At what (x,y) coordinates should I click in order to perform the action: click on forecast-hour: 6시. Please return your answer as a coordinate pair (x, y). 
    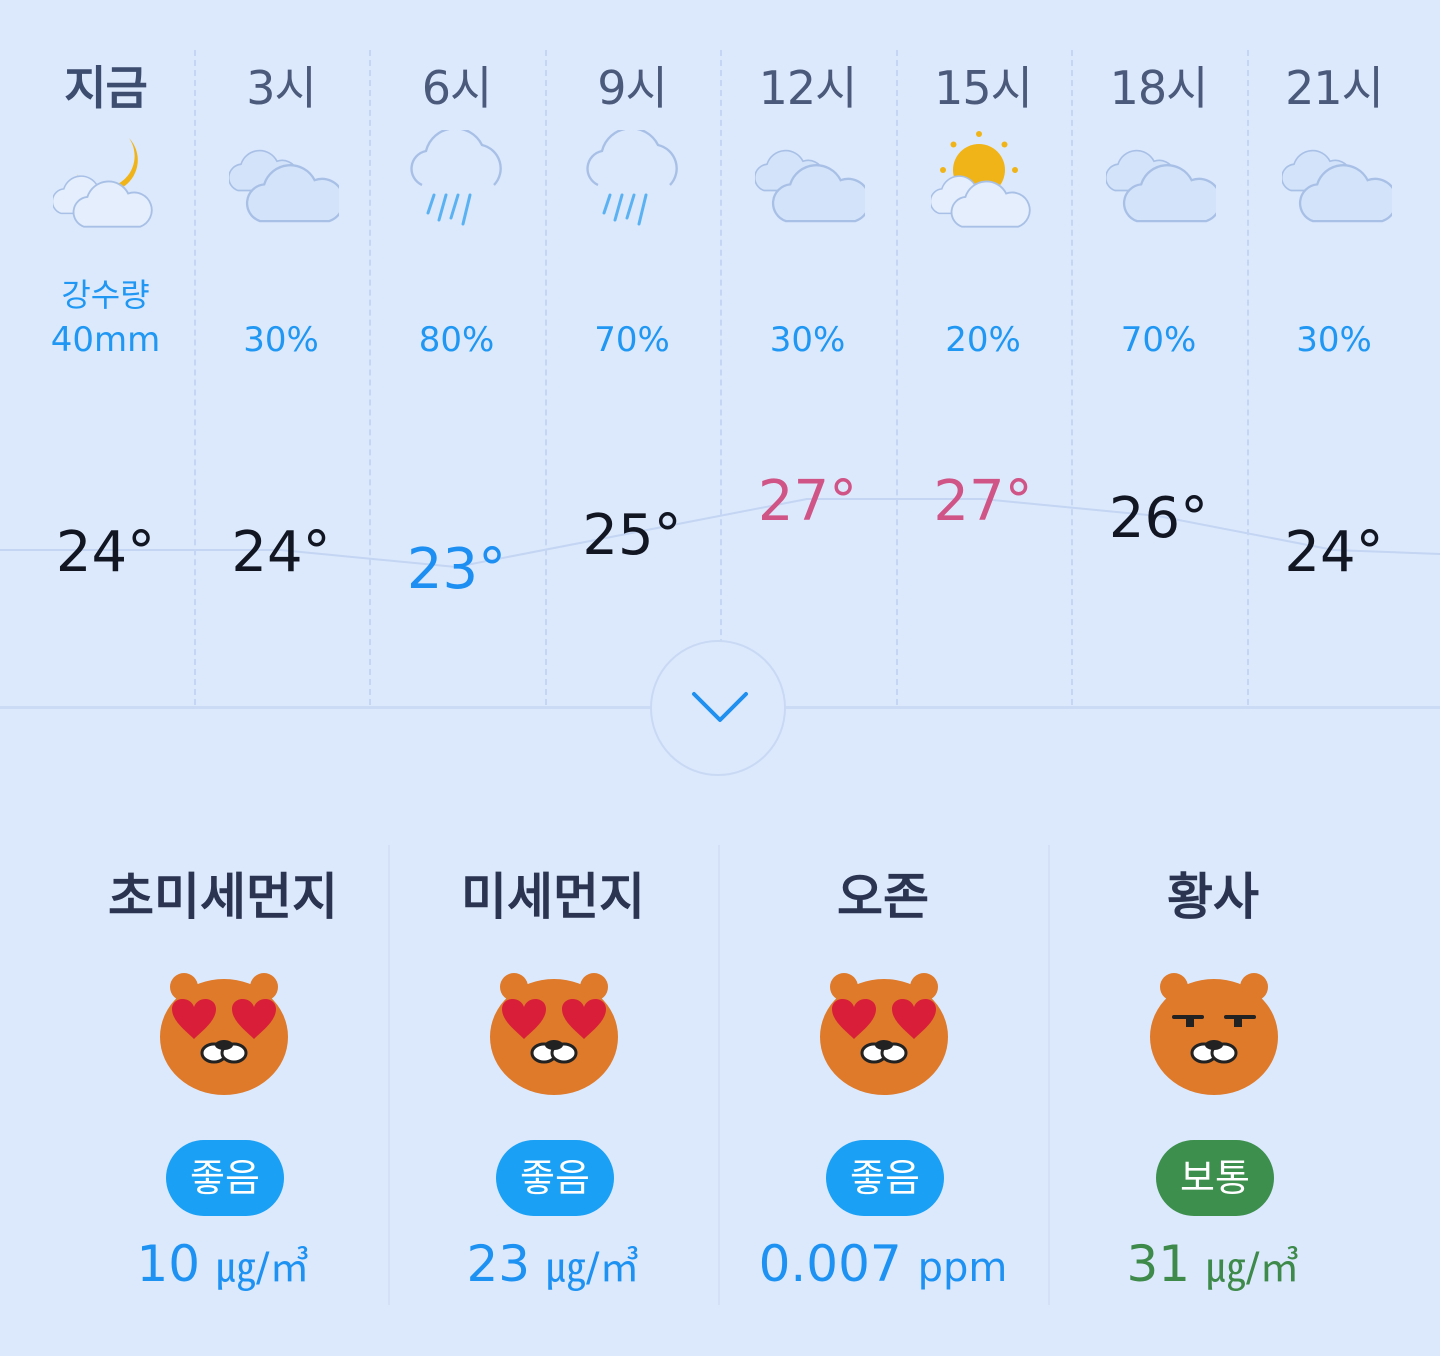
    Looking at the image, I should click on (457, 88).